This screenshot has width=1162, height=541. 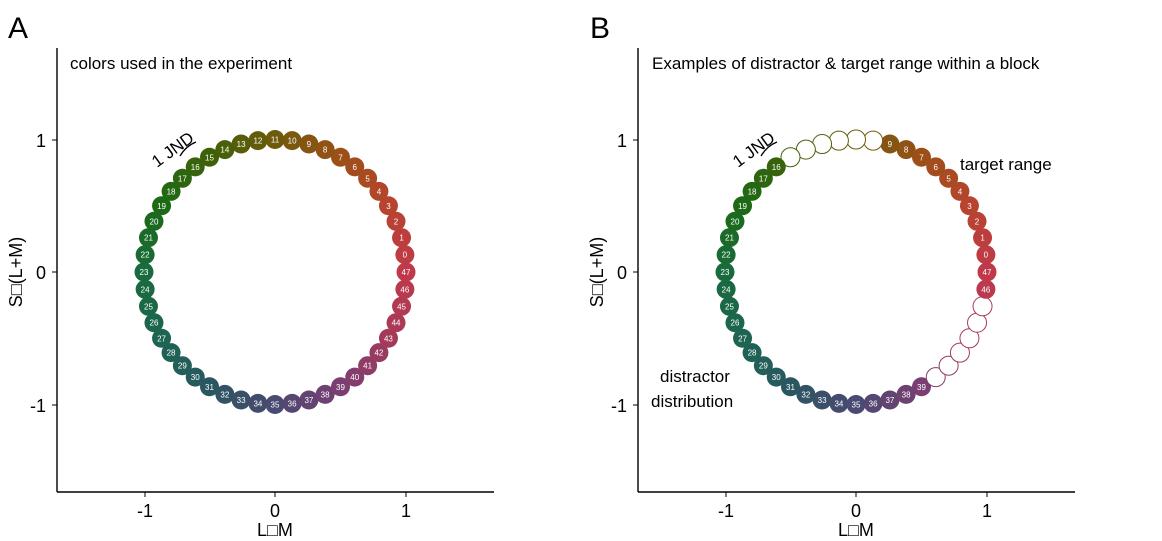 I want to click on color-dot-label: 39, so click(x=340, y=387).